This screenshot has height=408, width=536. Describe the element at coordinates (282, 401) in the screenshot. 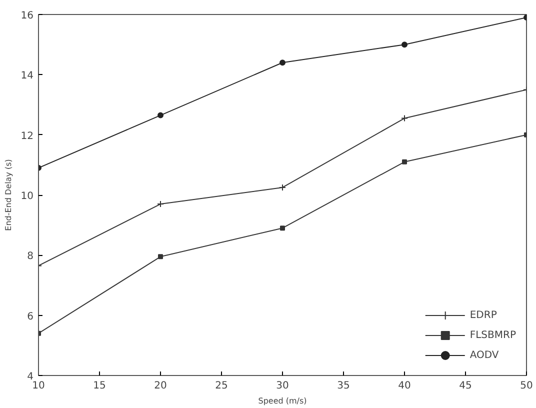

I see `x-axis-title: Speed (m/s)` at that location.